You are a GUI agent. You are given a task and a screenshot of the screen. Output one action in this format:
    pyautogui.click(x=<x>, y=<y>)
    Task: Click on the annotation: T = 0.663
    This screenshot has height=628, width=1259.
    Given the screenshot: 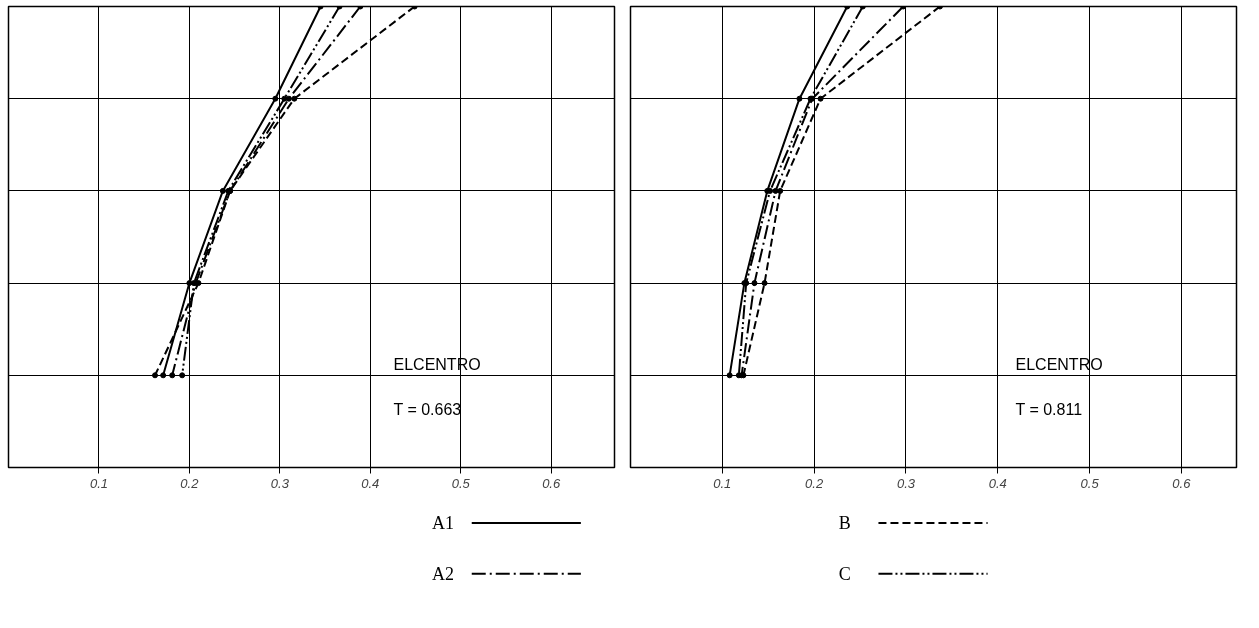 What is the action you would take?
    pyautogui.click(x=427, y=409)
    